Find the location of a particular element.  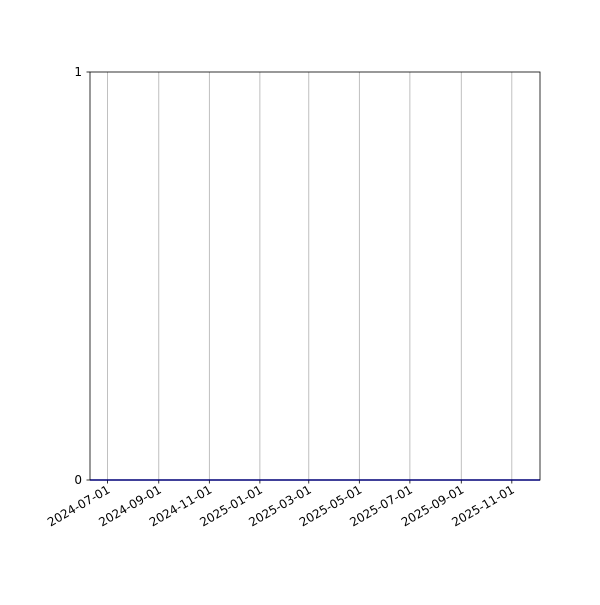

y-tick-label: 1 is located at coordinates (78, 72).